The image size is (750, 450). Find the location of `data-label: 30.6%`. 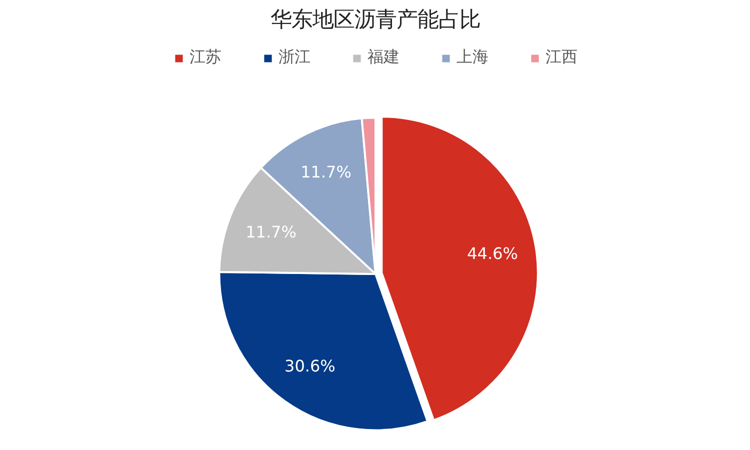

data-label: 30.6% is located at coordinates (310, 366).